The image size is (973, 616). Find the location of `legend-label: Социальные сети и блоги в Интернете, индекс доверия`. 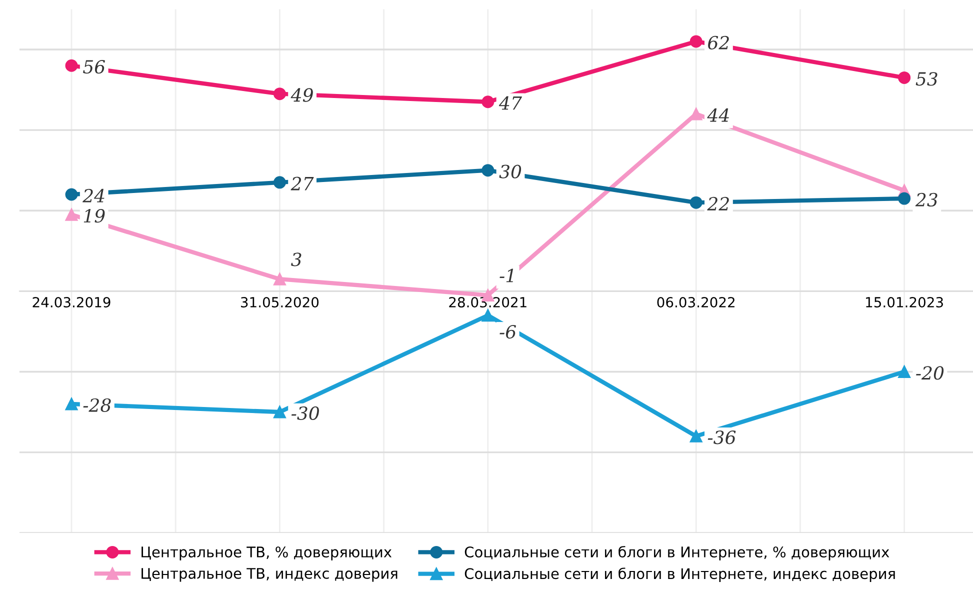

legend-label: Социальные сети и блоги в Интернете, индекс доверия is located at coordinates (679, 575).